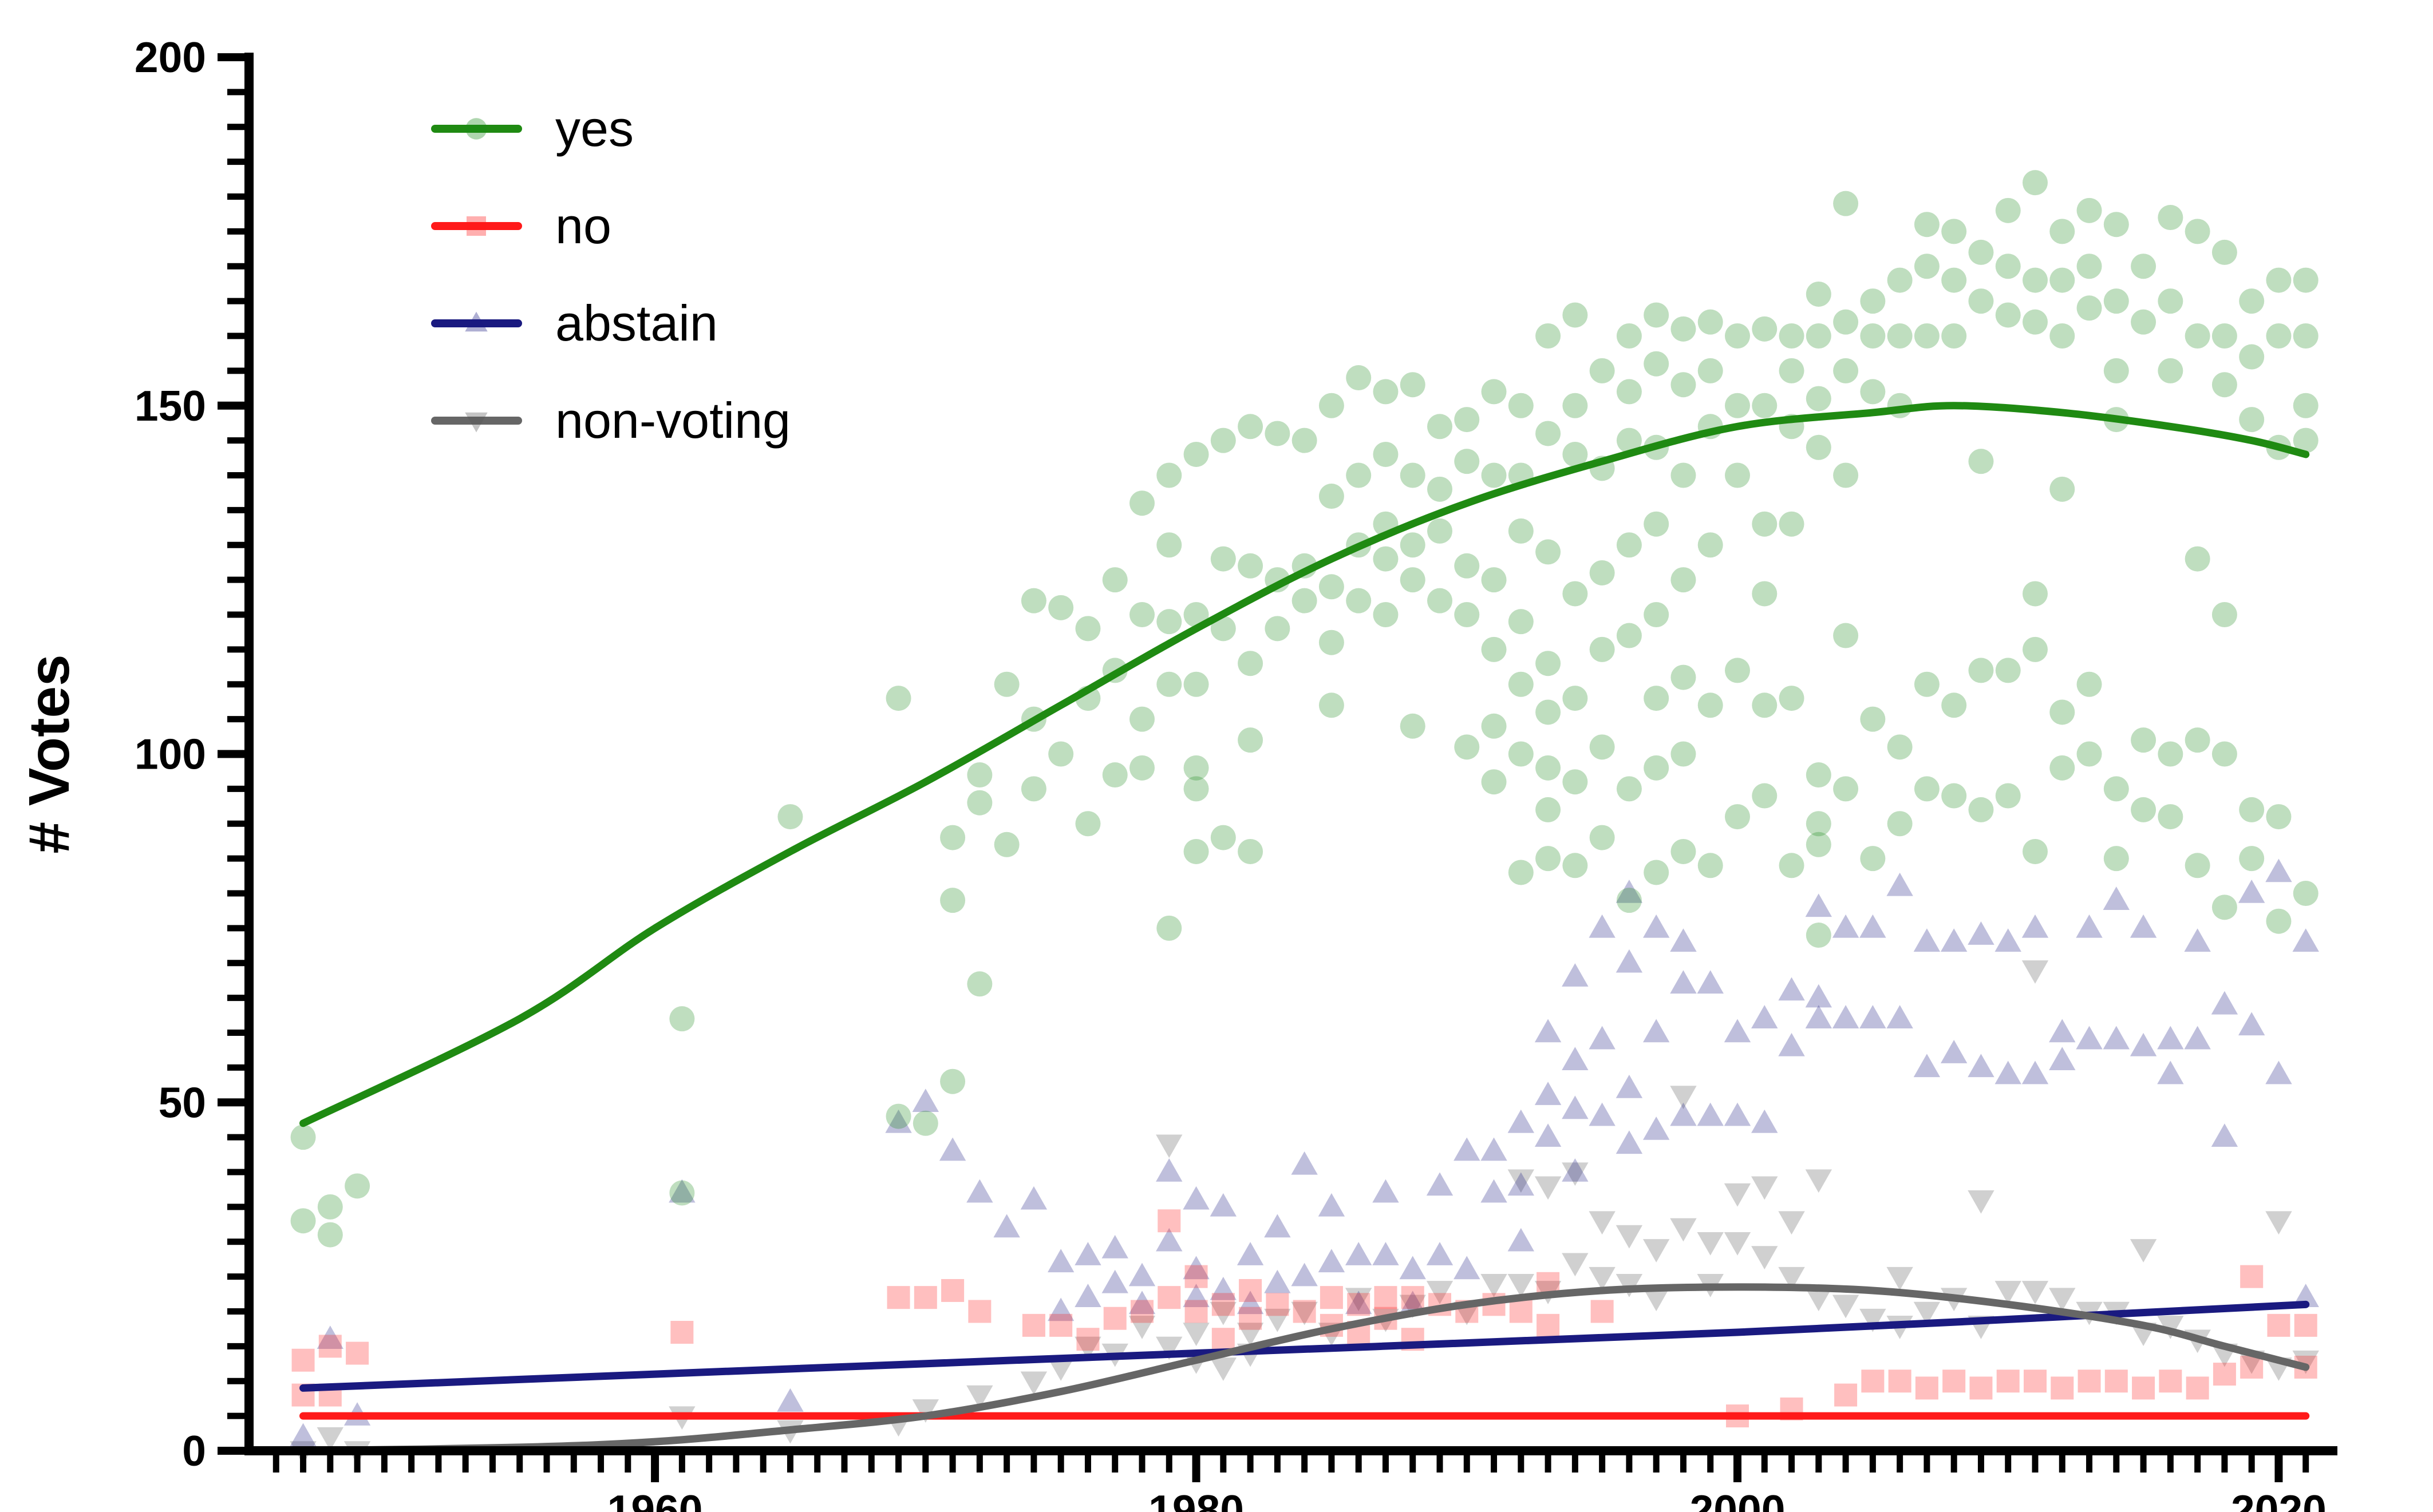 This screenshot has height=1512, width=2433. What do you see at coordinates (192, 754) in the screenshot?
I see `y-ticks: 0 50 100 150 200` at bounding box center [192, 754].